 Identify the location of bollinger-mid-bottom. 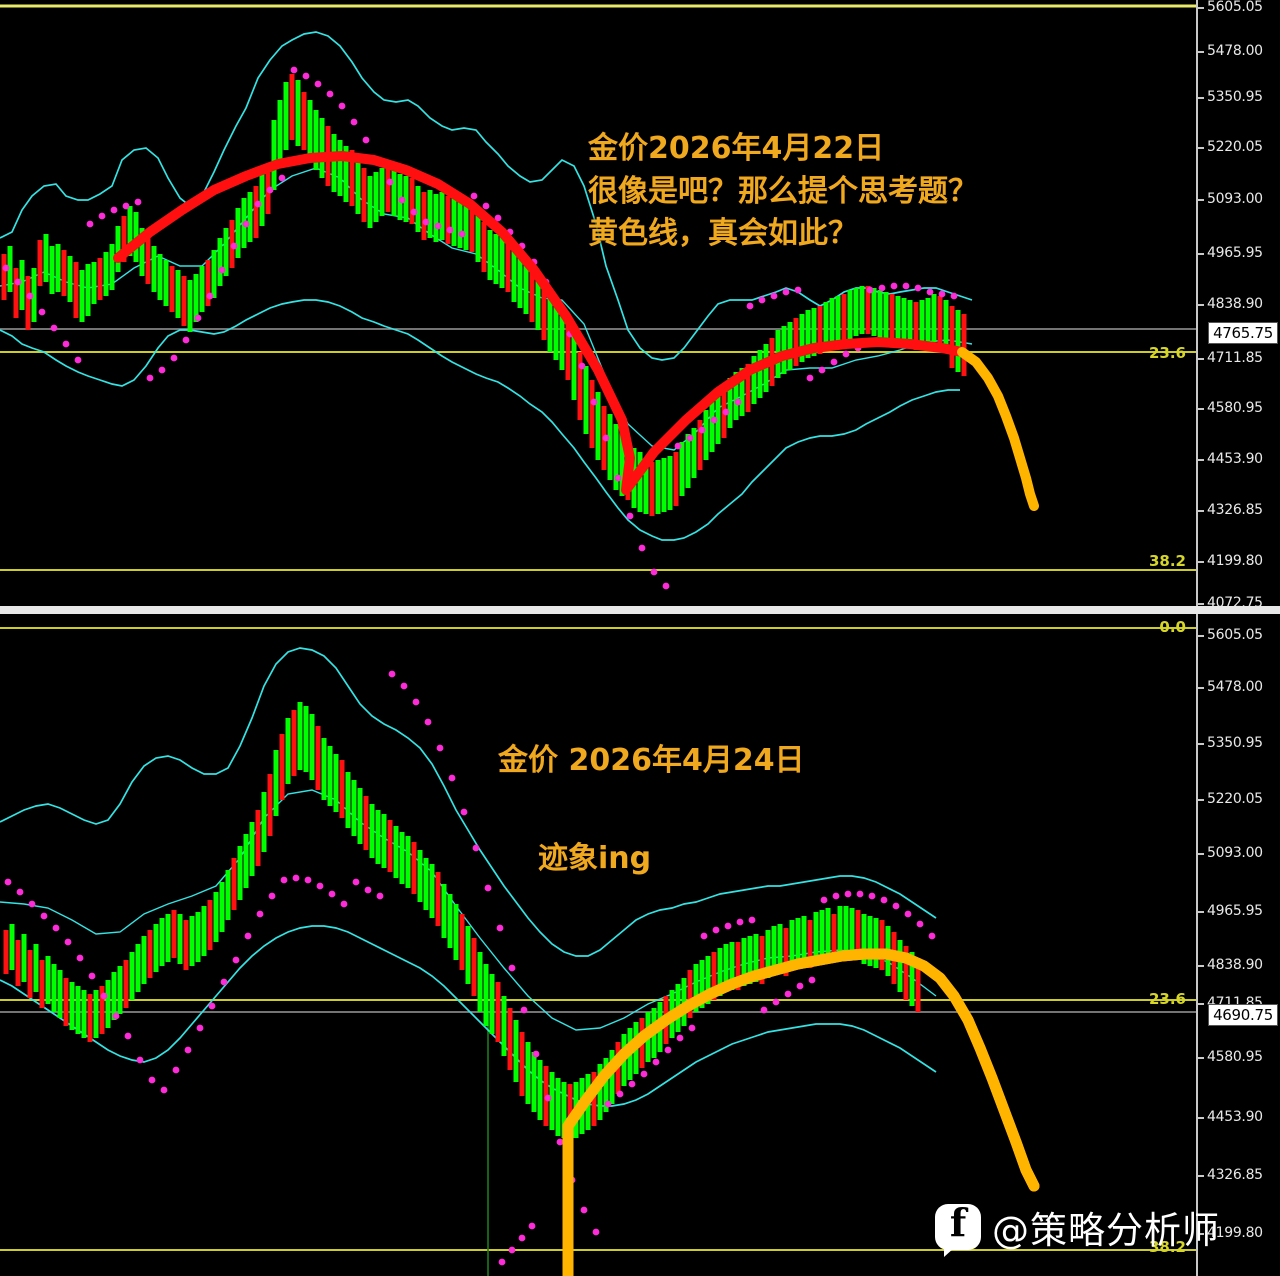
(468, 910).